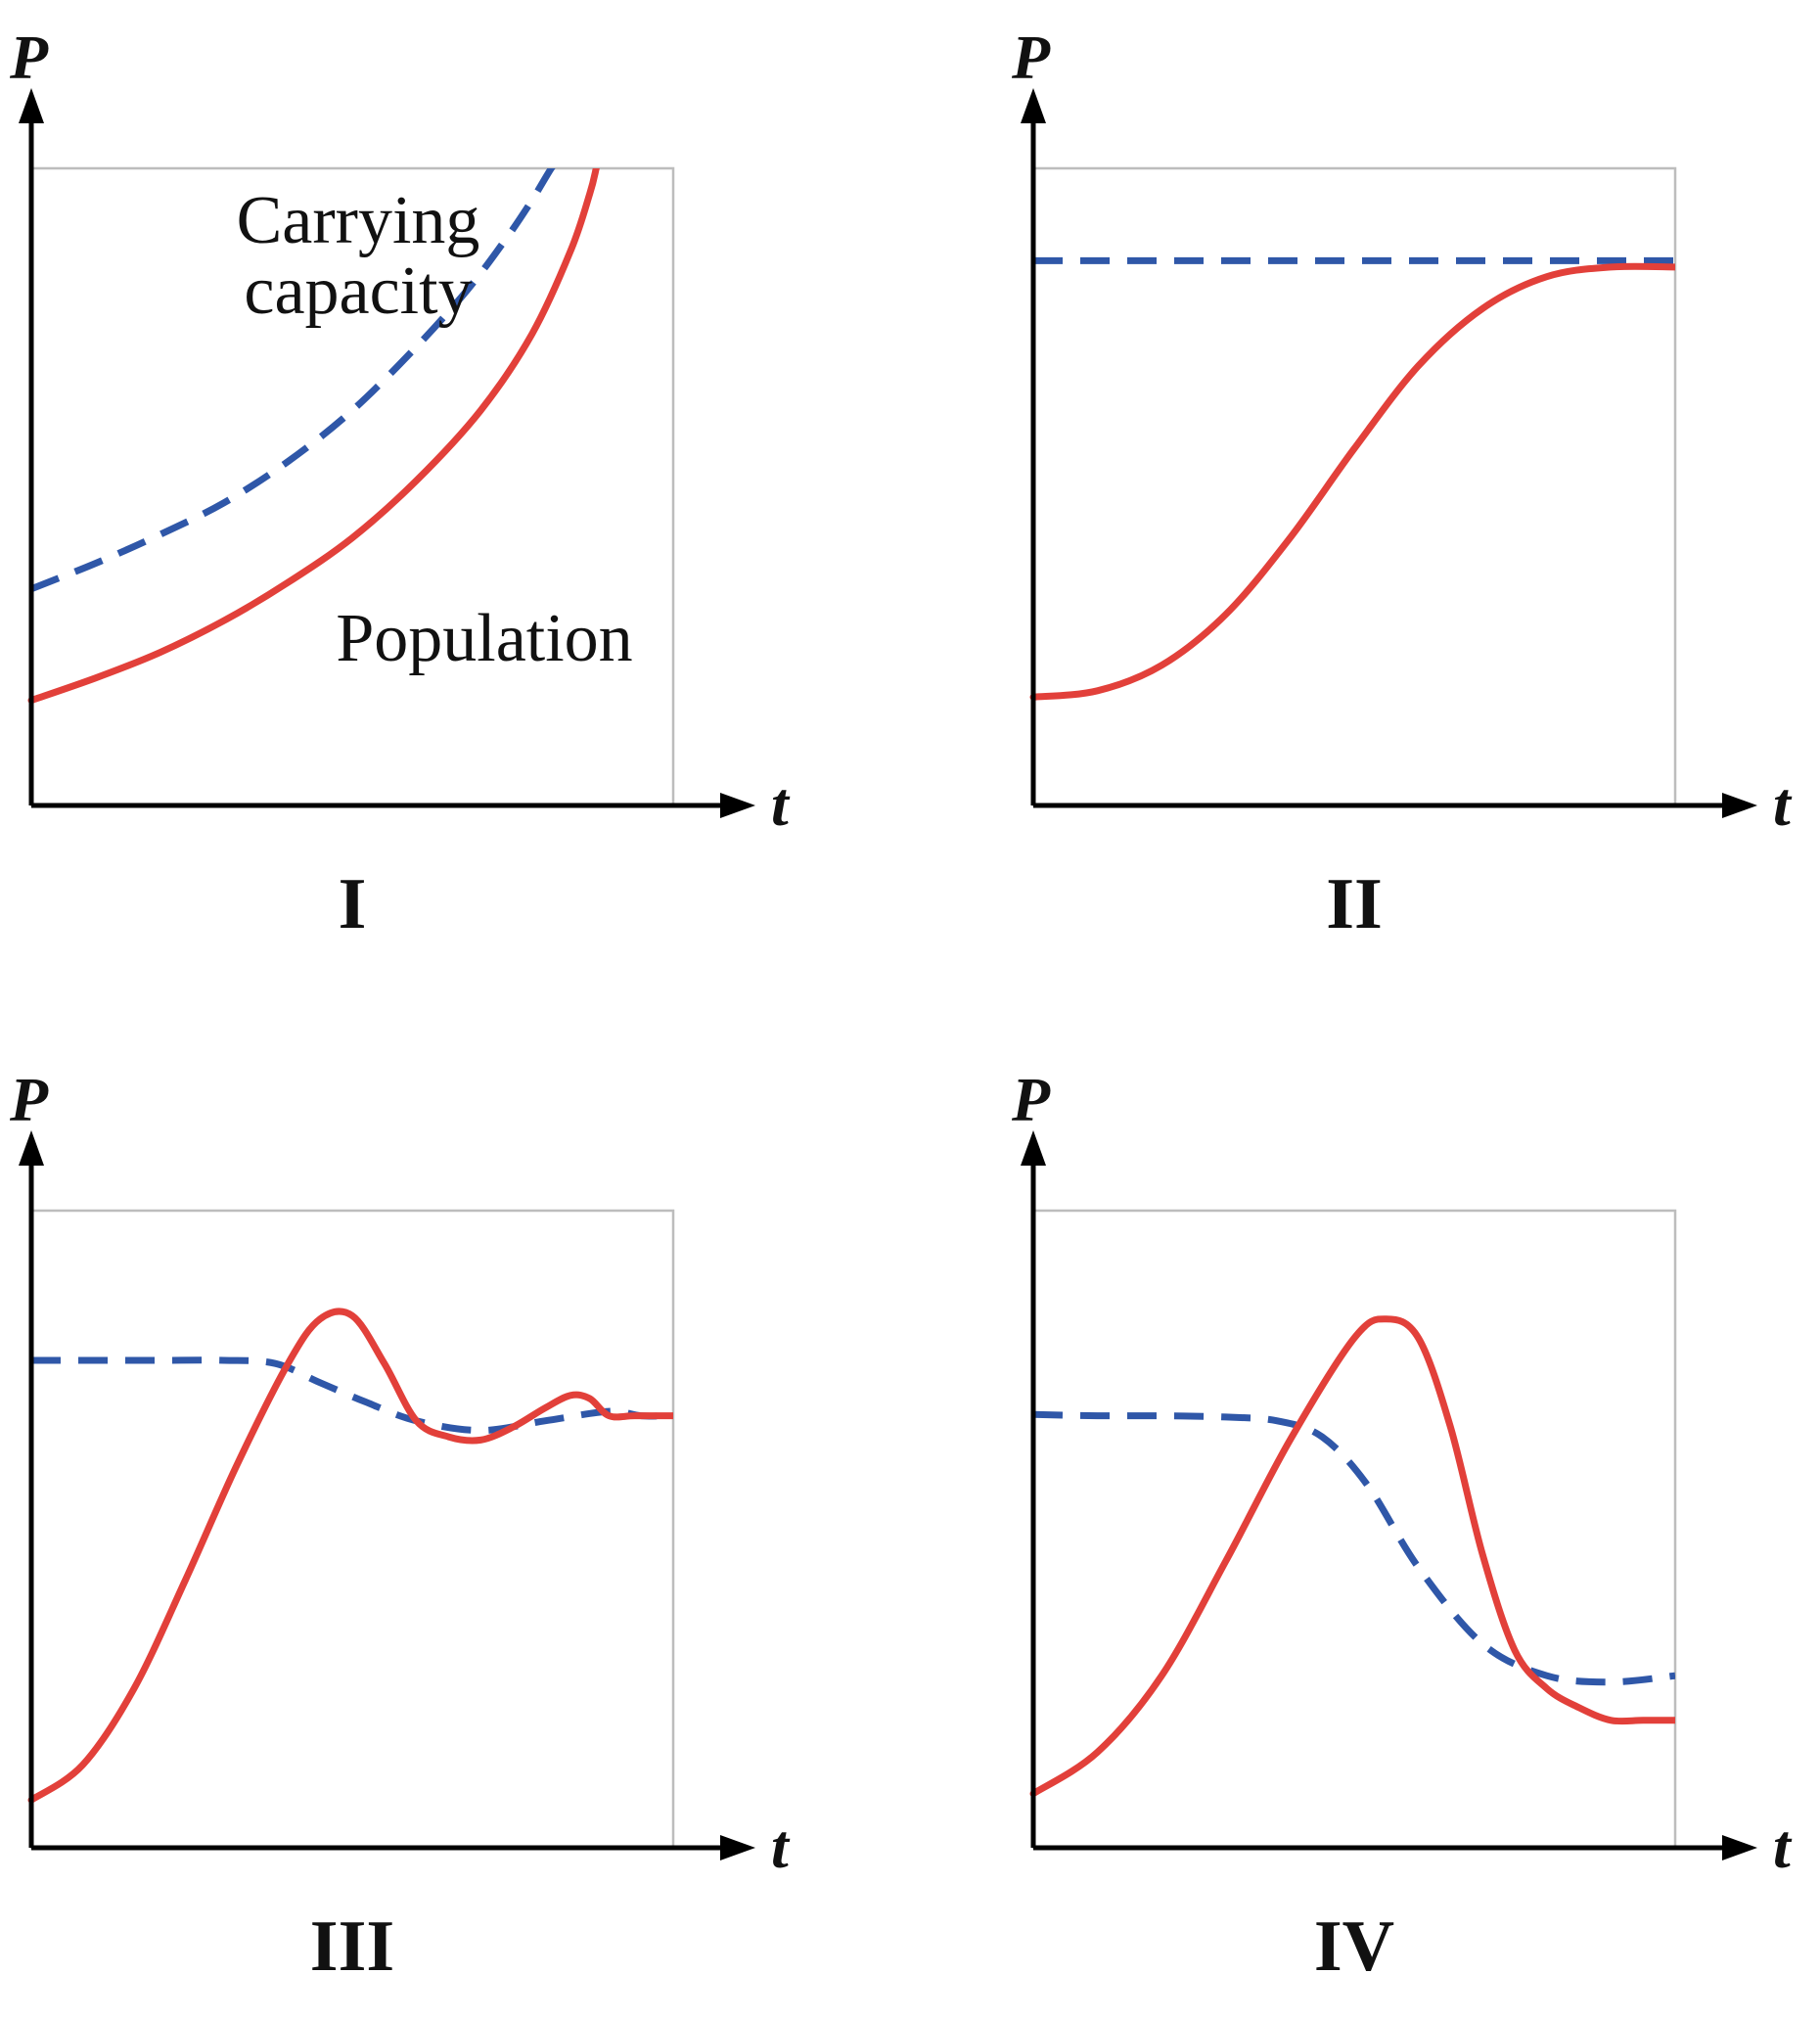  What do you see at coordinates (353, 904) in the screenshot?
I see `panel-label: I` at bounding box center [353, 904].